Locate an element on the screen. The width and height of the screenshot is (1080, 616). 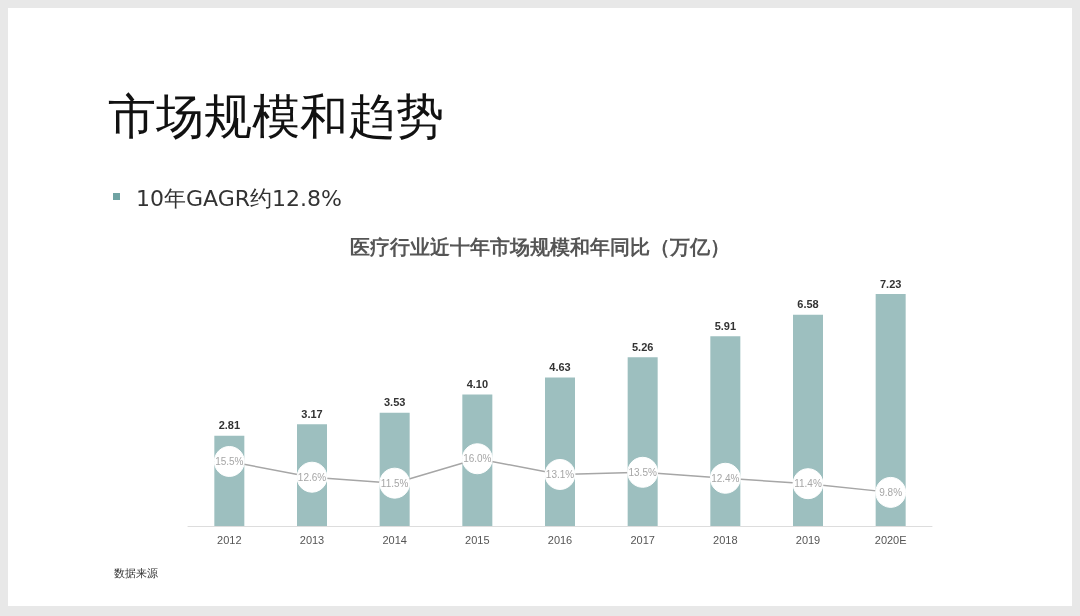
data-label: 12.6% is located at coordinates (312, 477).